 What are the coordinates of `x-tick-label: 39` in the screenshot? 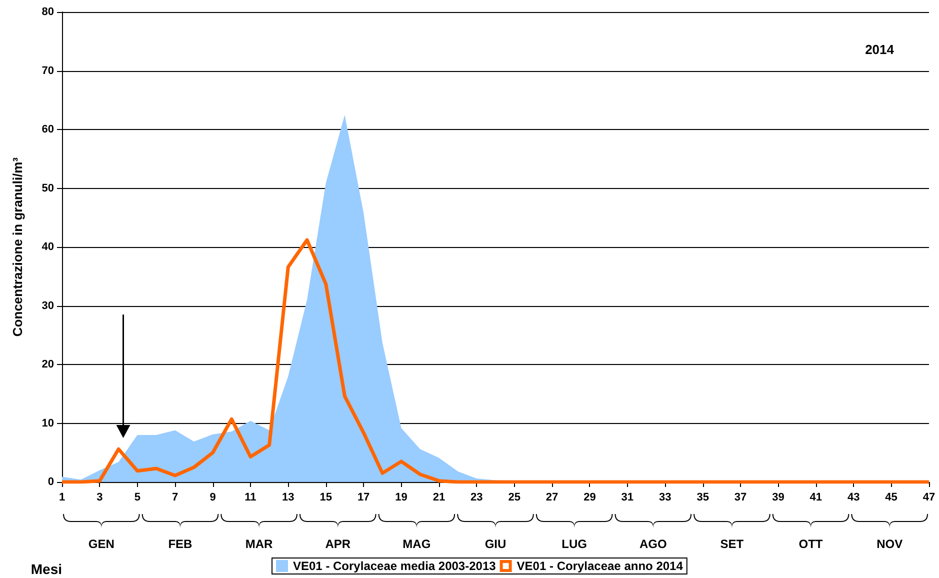 It's located at (778, 498).